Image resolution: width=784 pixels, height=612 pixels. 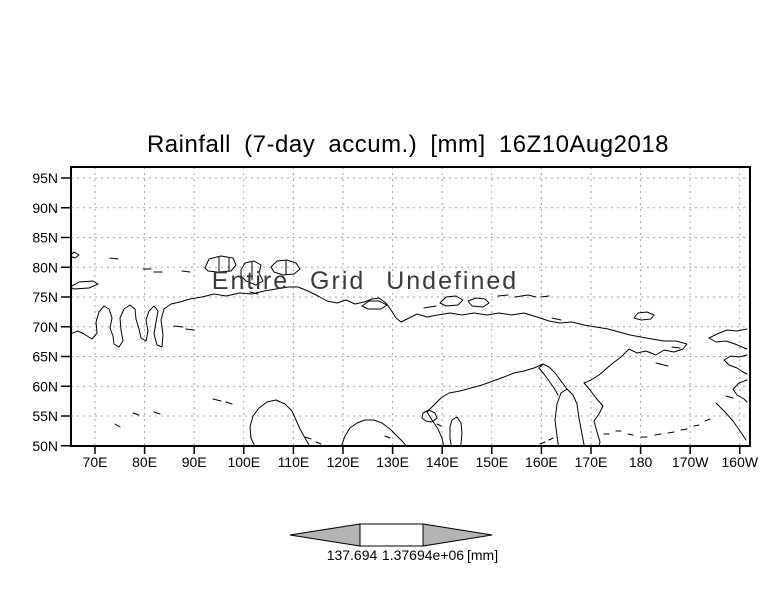 I want to click on lon-label-70E: 70E, so click(x=95, y=462).